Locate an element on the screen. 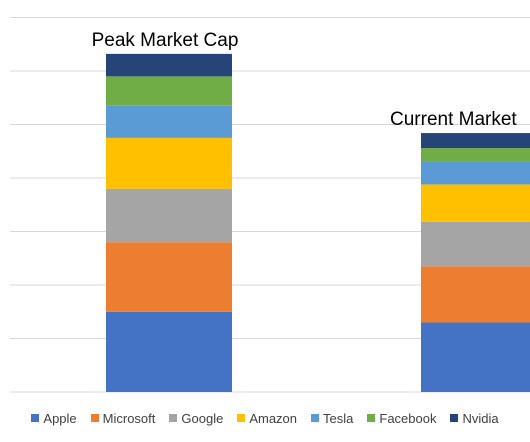 The height and width of the screenshot is (442, 530). legend-item-apple: Apple is located at coordinates (54, 418).